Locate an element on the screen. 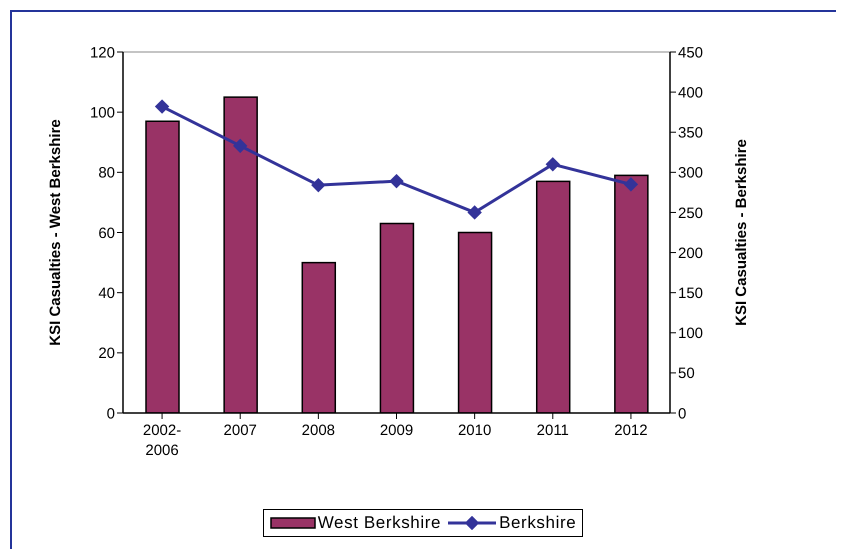  y2-tick-label: 200 is located at coordinates (691, 253).